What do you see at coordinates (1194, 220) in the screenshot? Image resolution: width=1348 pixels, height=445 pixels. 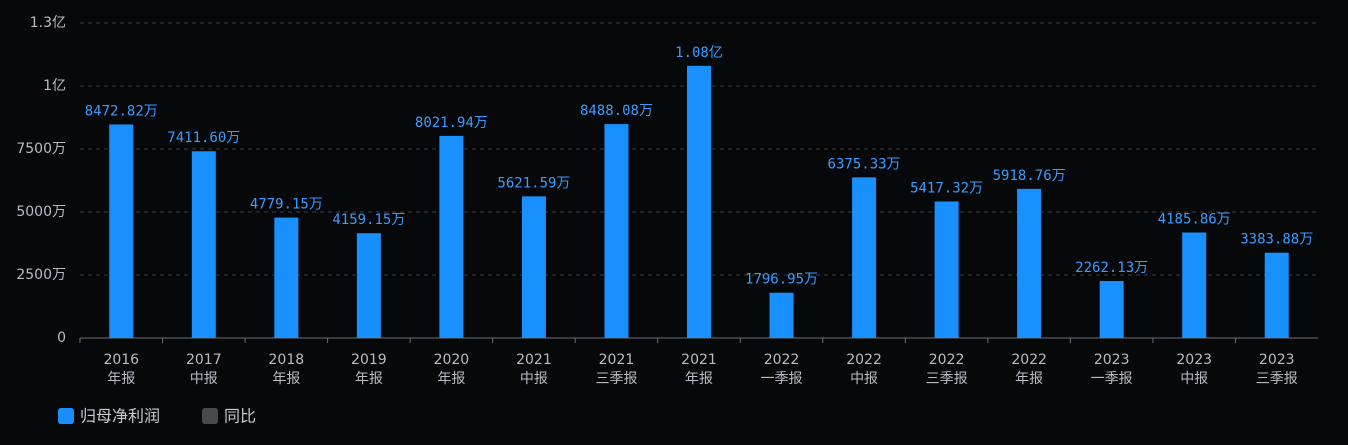 I see `value-label: 4185.86万` at bounding box center [1194, 220].